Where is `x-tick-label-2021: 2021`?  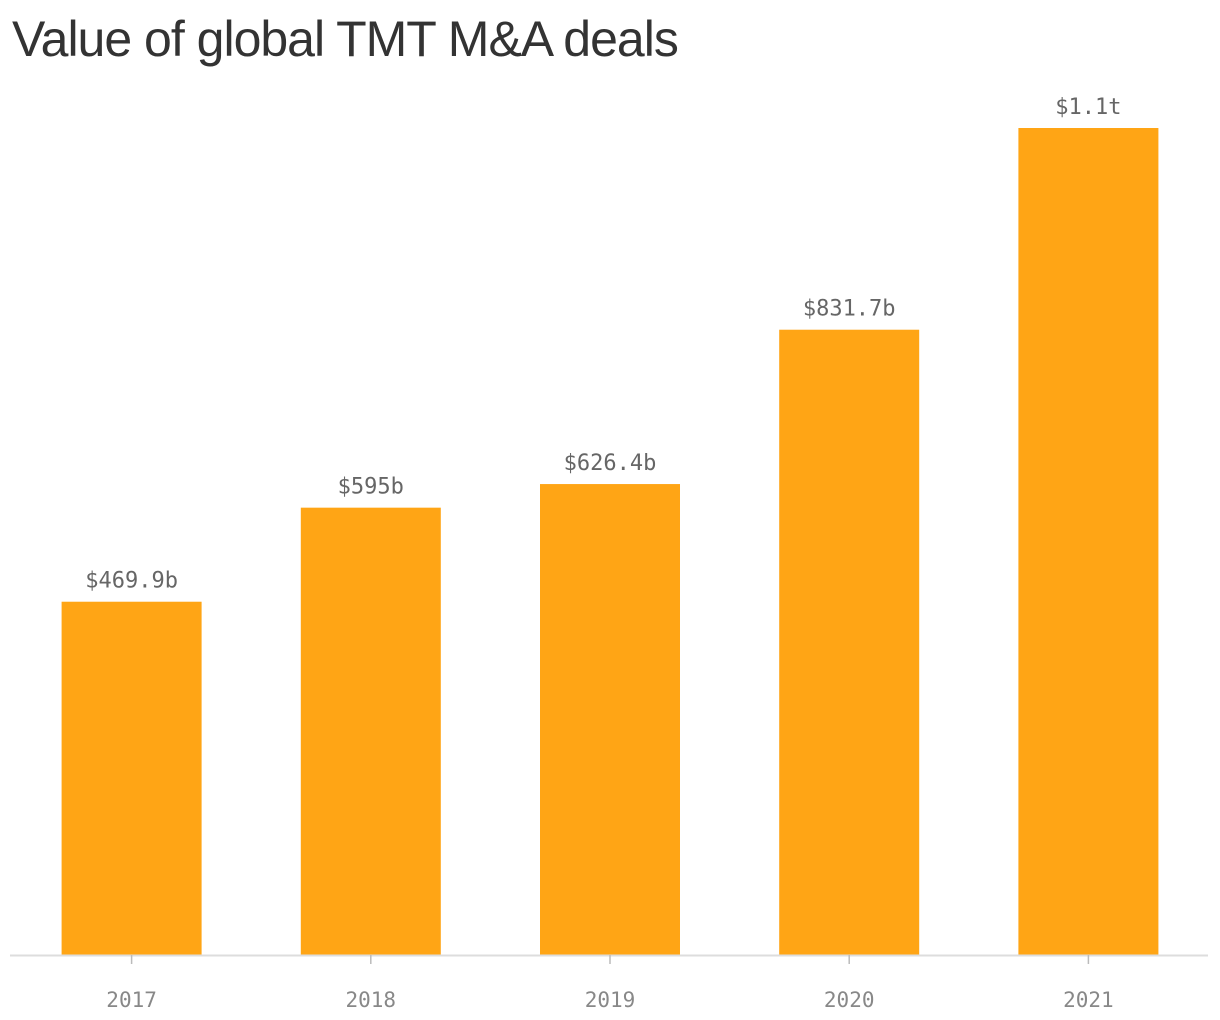
x-tick-label-2021: 2021 is located at coordinates (1088, 1000).